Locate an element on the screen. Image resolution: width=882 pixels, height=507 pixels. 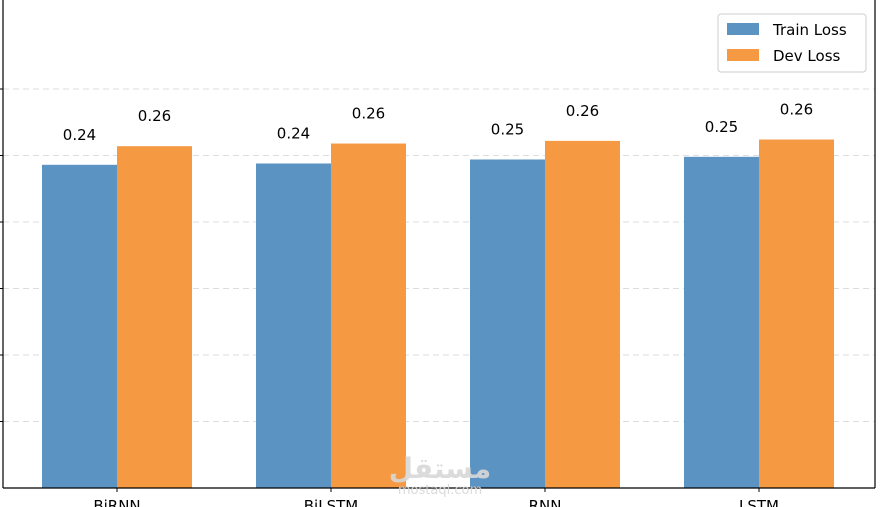
x-tick-label: BiRNN is located at coordinates (116, 502).